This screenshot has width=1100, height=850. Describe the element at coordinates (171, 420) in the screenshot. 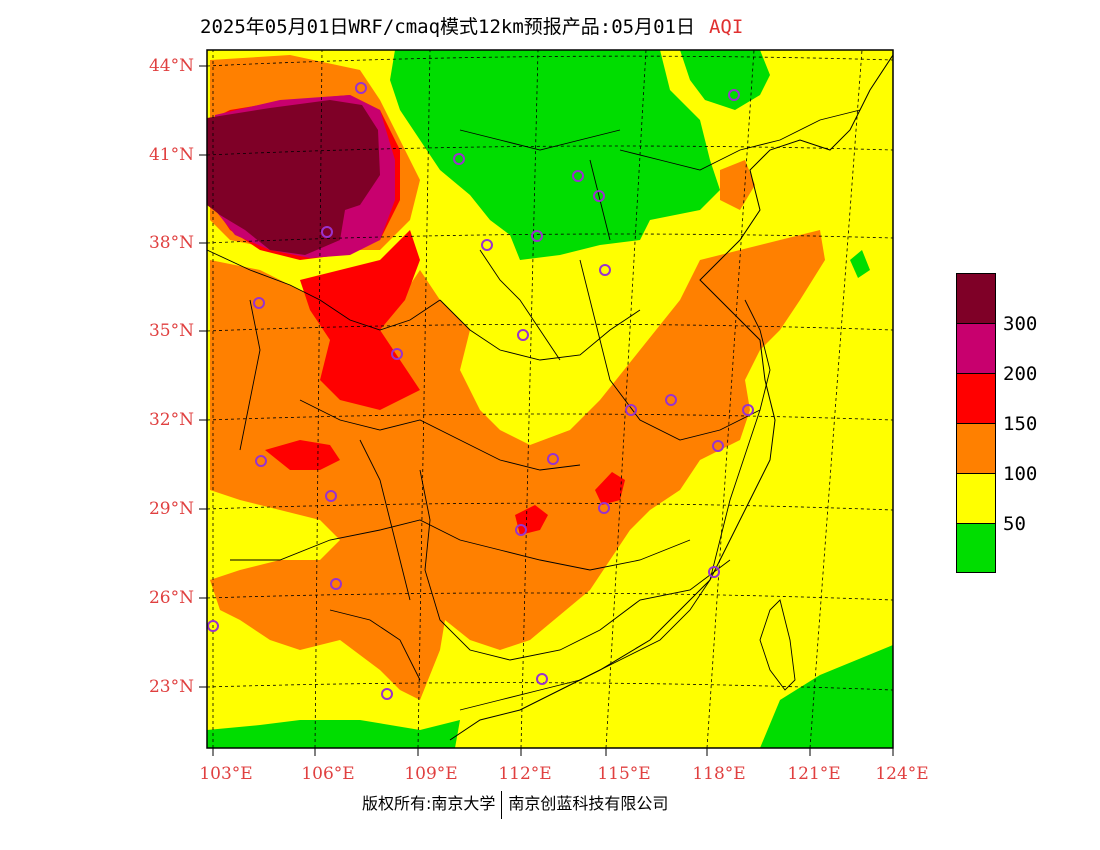

I see `lat-label: 32°N` at that location.